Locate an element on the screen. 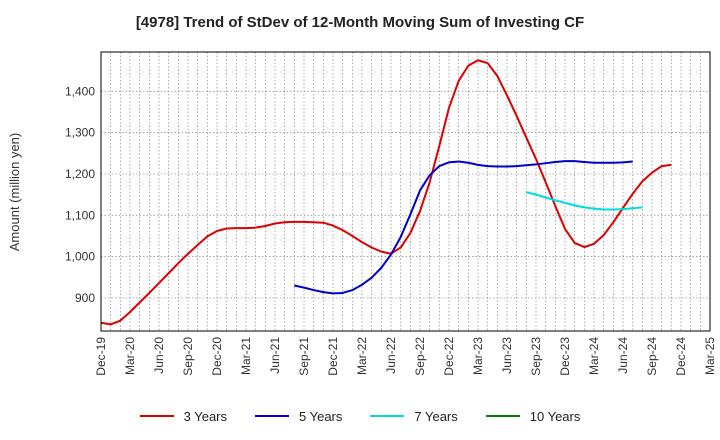  x-tick-label: Sep-21 is located at coordinates (304, 356).